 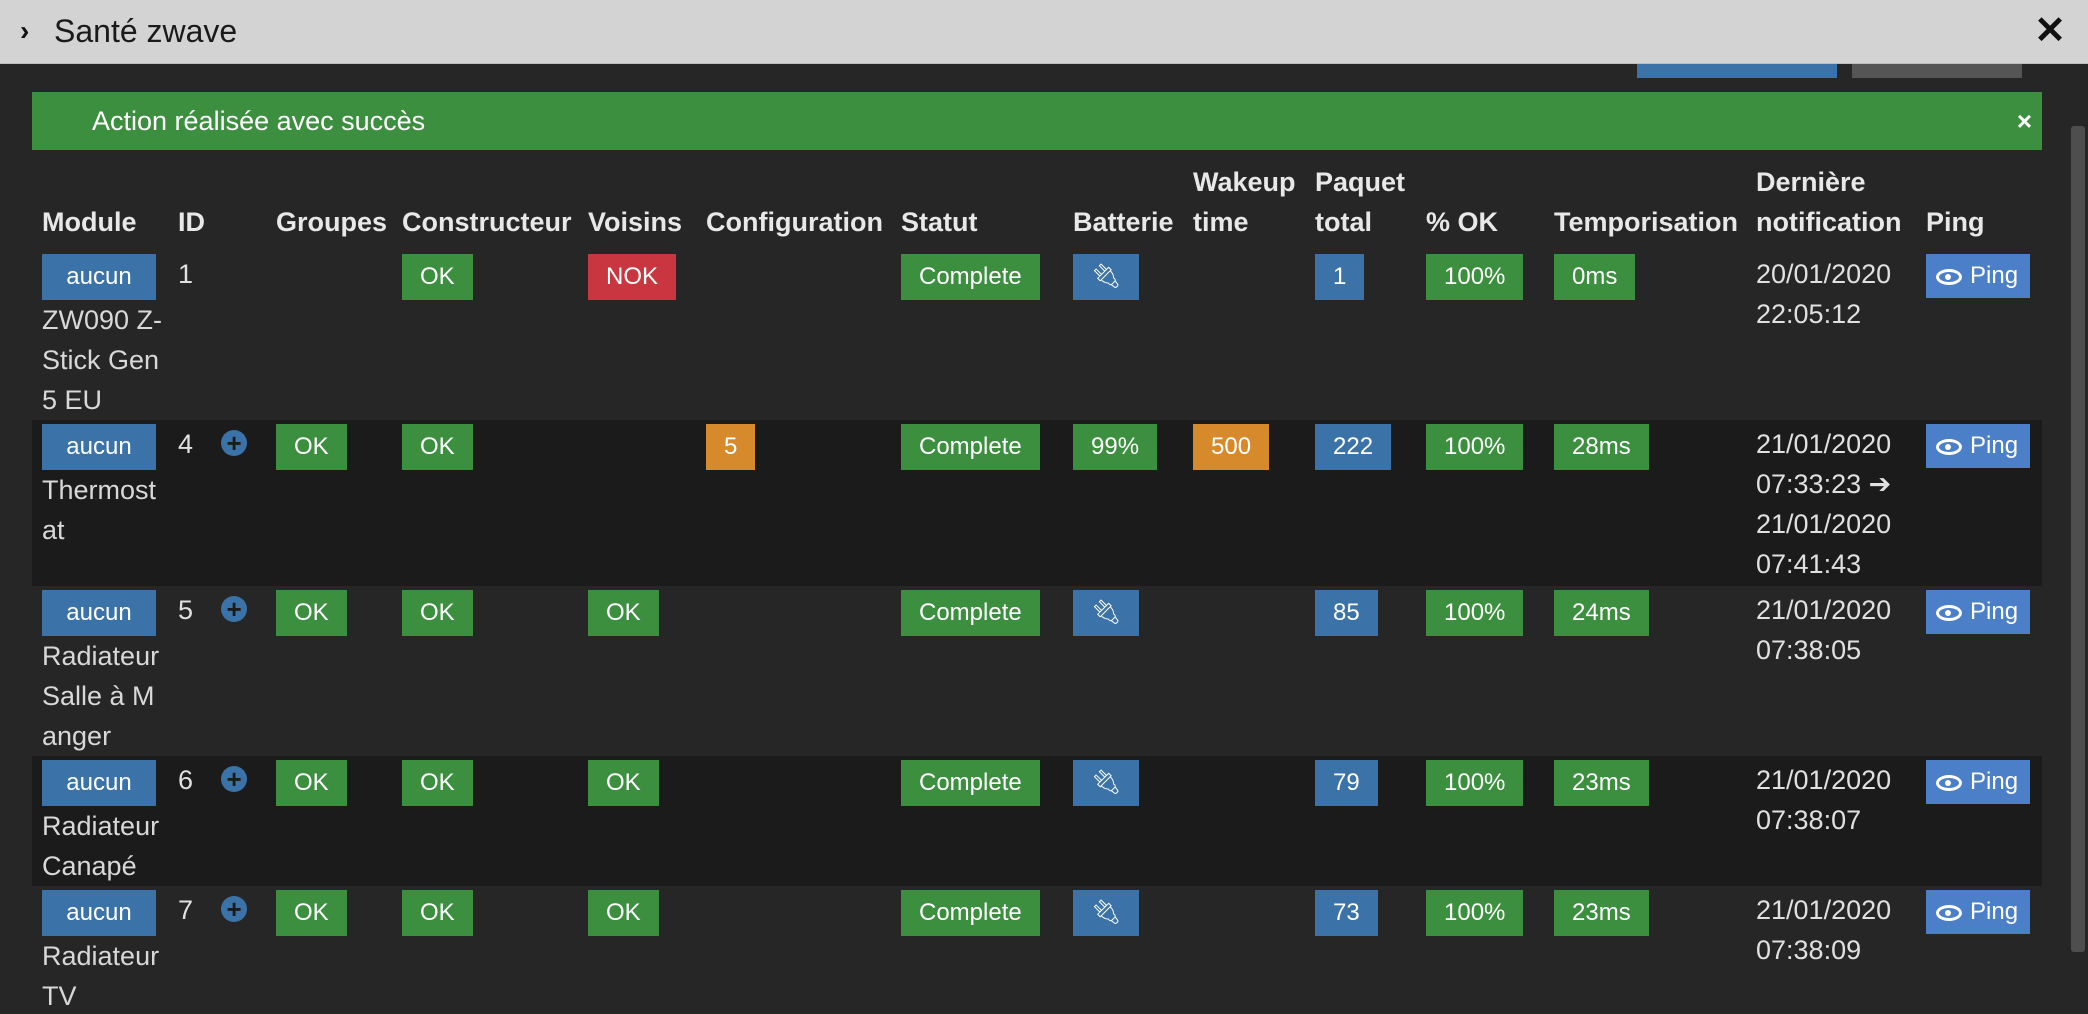 I want to click on timing-badge: 24ms, so click(x=1601, y=613).